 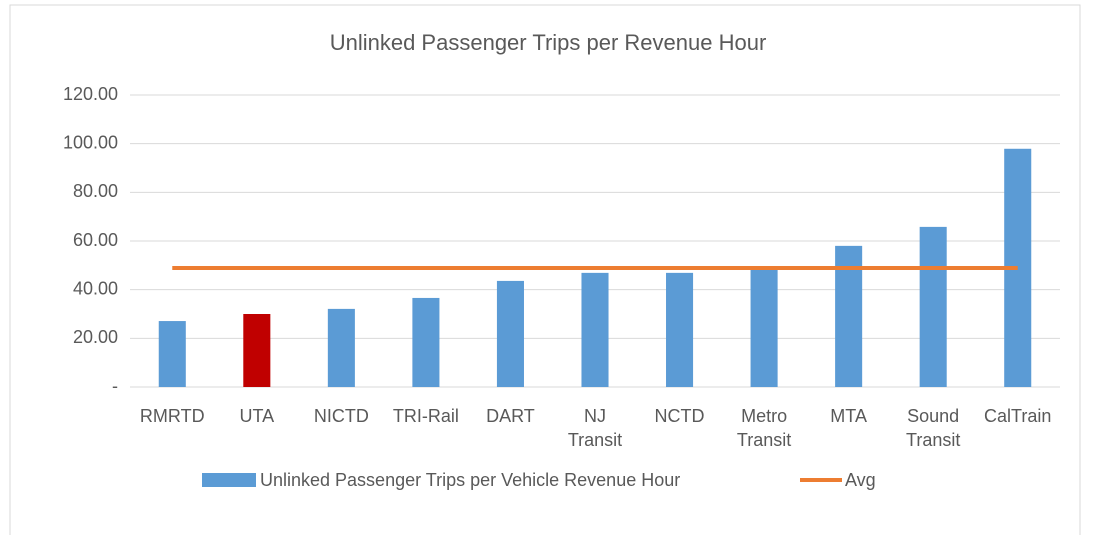 I want to click on x-tick-label: MTA, so click(x=848, y=416).